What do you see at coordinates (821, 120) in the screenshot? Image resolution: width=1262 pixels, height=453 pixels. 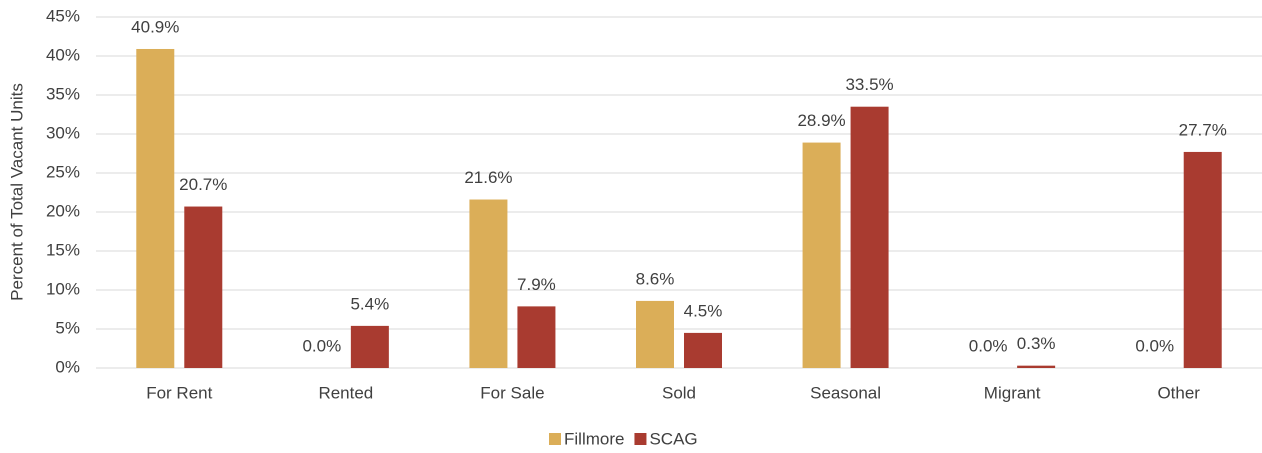 I see `data-label: 28.9%` at bounding box center [821, 120].